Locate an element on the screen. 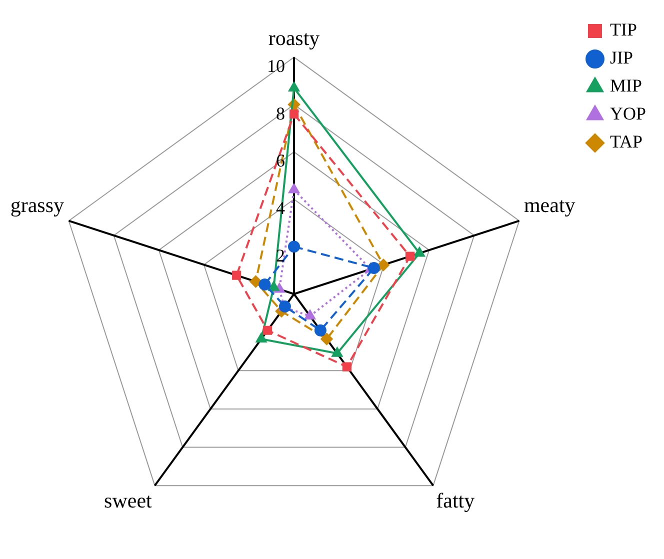 The width and height of the screenshot is (664, 559). spoke-label: roasty is located at coordinates (294, 38).